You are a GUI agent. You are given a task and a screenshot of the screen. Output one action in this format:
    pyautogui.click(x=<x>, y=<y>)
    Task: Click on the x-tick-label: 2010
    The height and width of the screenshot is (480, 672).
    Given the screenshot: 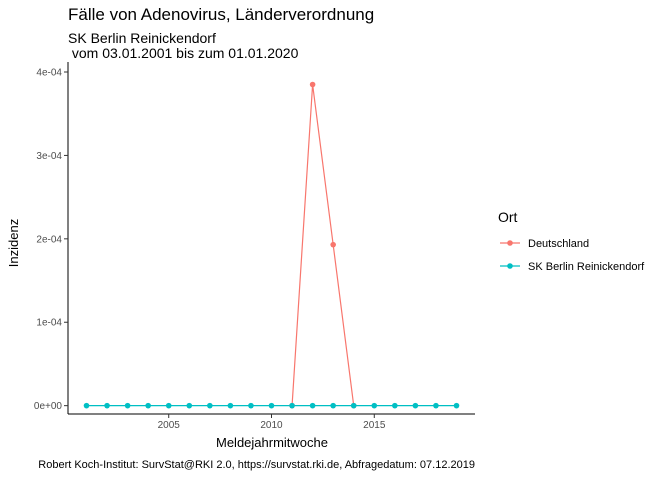 What is the action you would take?
    pyautogui.click(x=271, y=425)
    